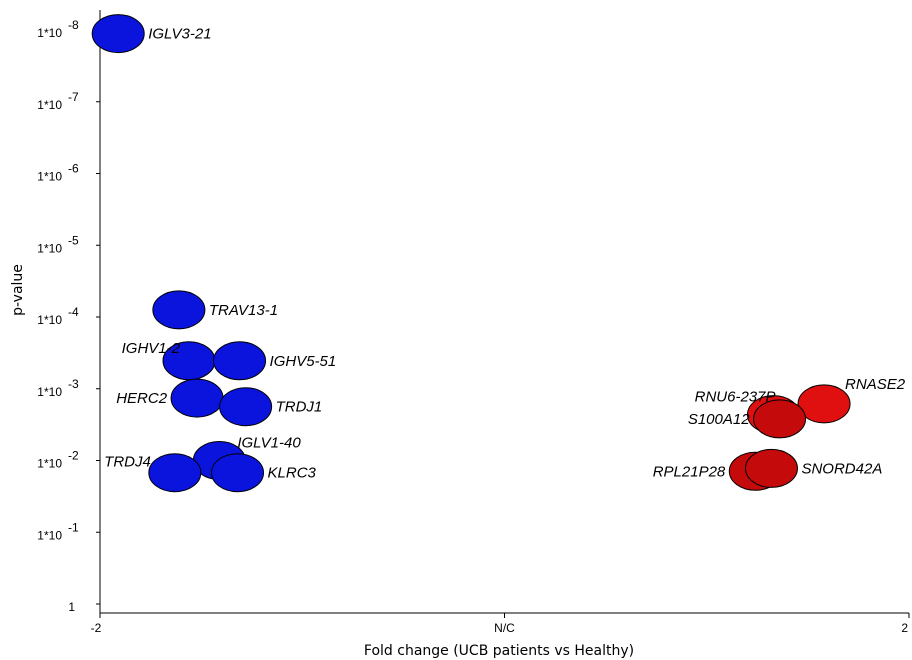 This screenshot has height=660, width=912. I want to click on point-label: TRAV13-1, so click(243, 310).